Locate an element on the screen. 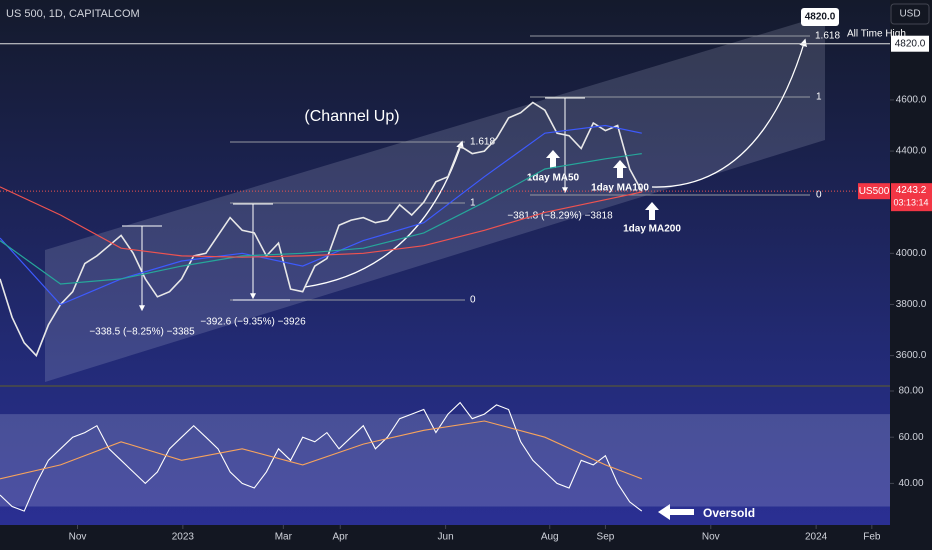  ath-callout is located at coordinates (820, 17).